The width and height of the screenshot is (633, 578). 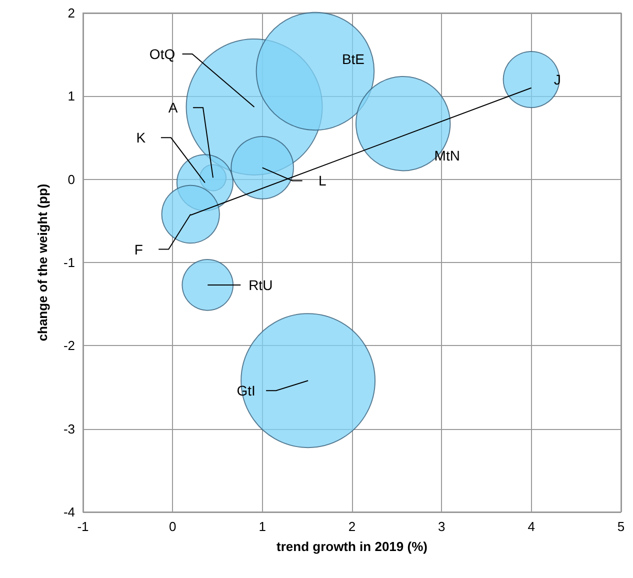 I want to click on y-tick-label: -4, so click(x=69, y=512).